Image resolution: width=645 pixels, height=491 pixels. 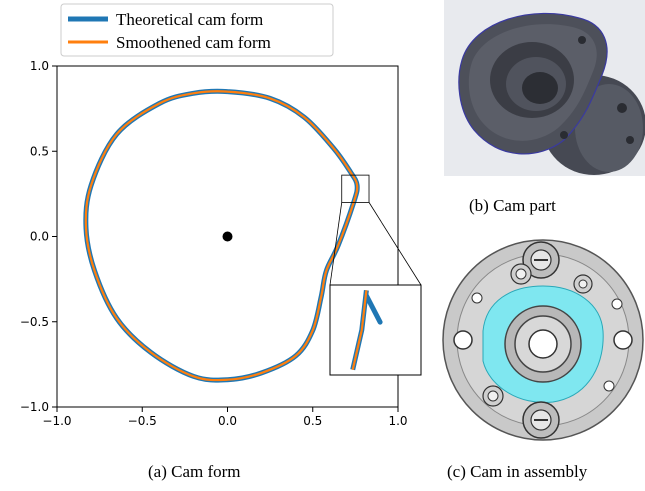 What do you see at coordinates (312, 421) in the screenshot?
I see `x-tick-label: 0.5` at bounding box center [312, 421].